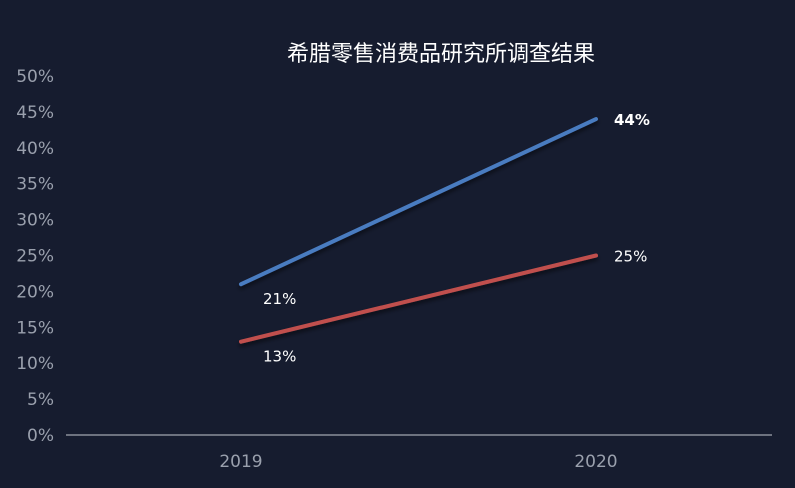 This screenshot has height=488, width=795. I want to click on data-label: 44%, so click(632, 120).